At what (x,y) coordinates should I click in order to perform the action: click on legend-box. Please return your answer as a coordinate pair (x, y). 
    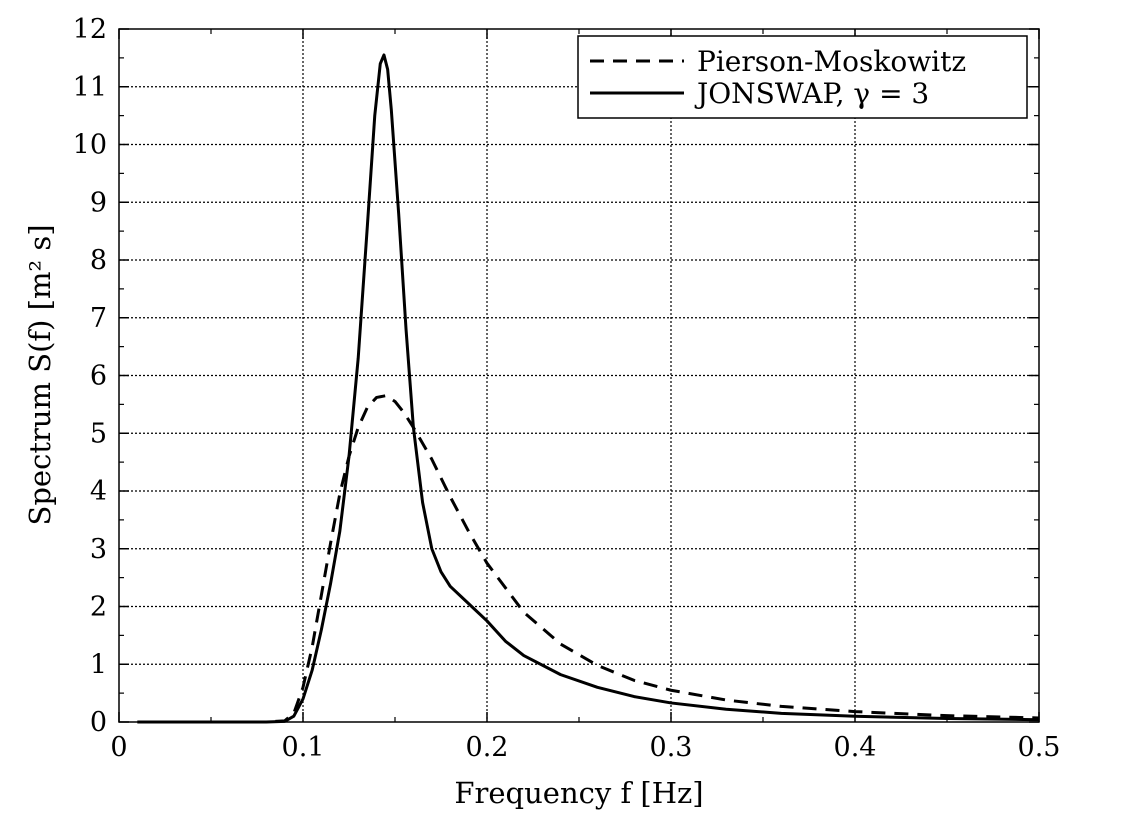
    Looking at the image, I should click on (802, 77).